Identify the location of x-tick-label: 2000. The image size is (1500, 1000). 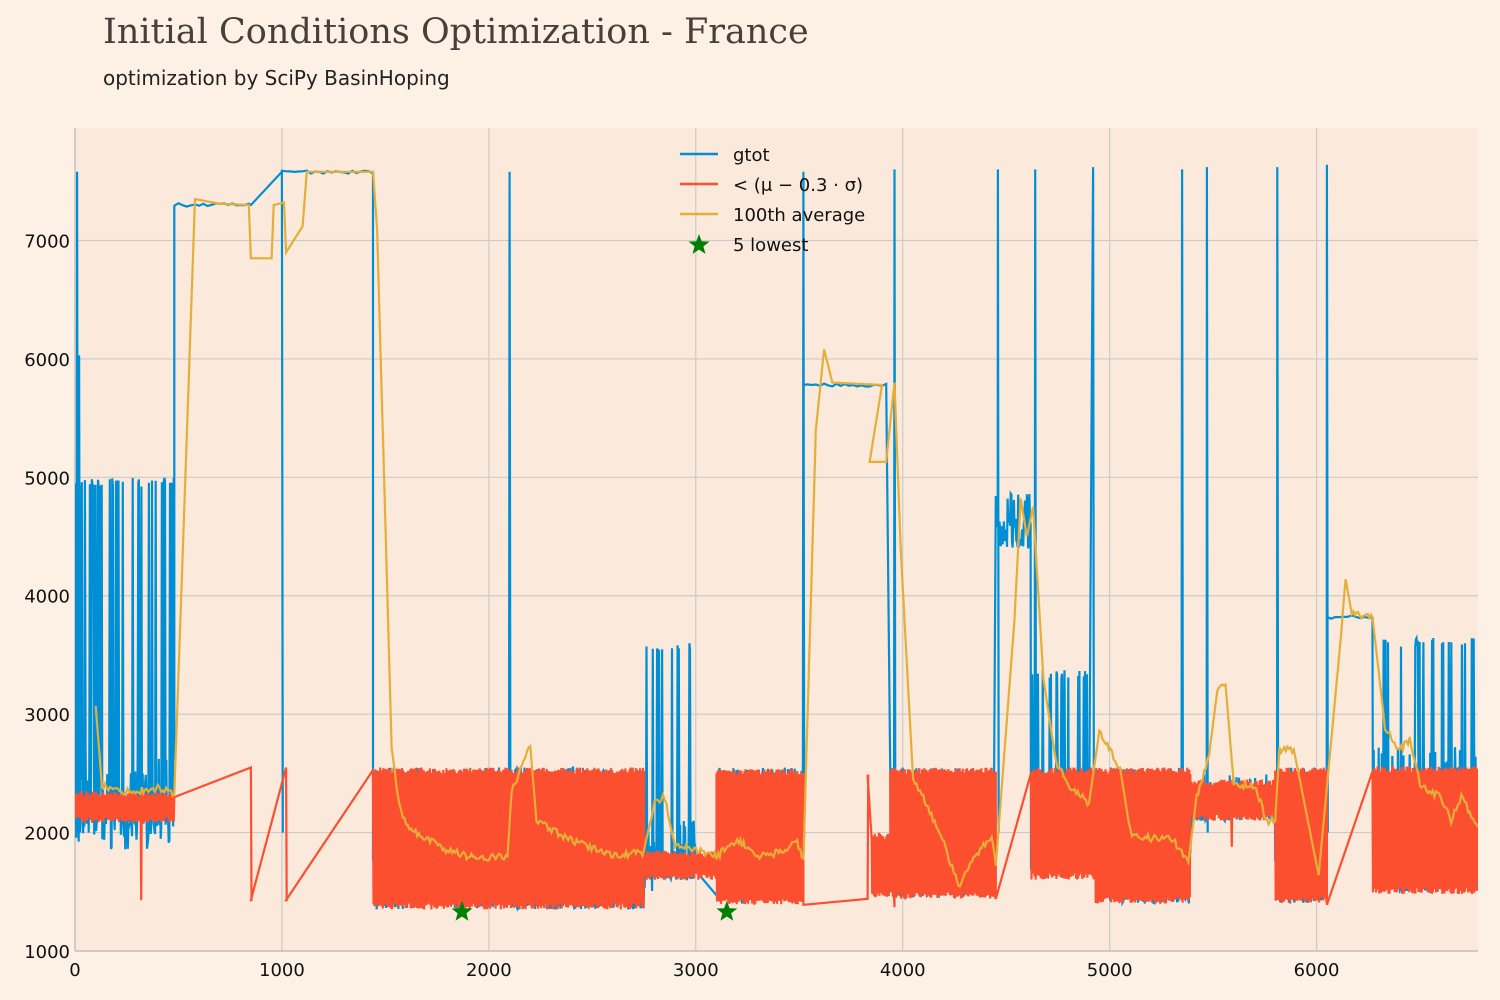
(489, 970).